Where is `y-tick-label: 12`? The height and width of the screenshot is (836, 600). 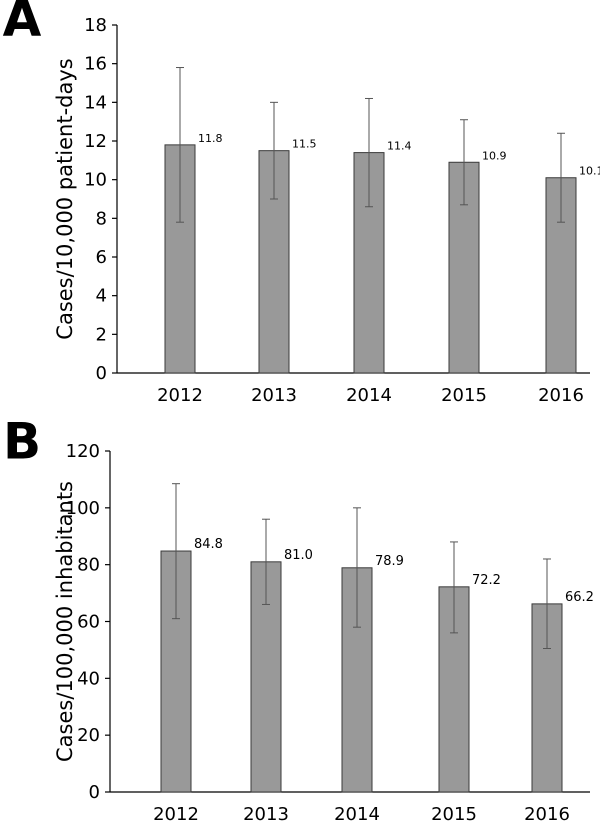
y-tick-label: 12 is located at coordinates (95, 141).